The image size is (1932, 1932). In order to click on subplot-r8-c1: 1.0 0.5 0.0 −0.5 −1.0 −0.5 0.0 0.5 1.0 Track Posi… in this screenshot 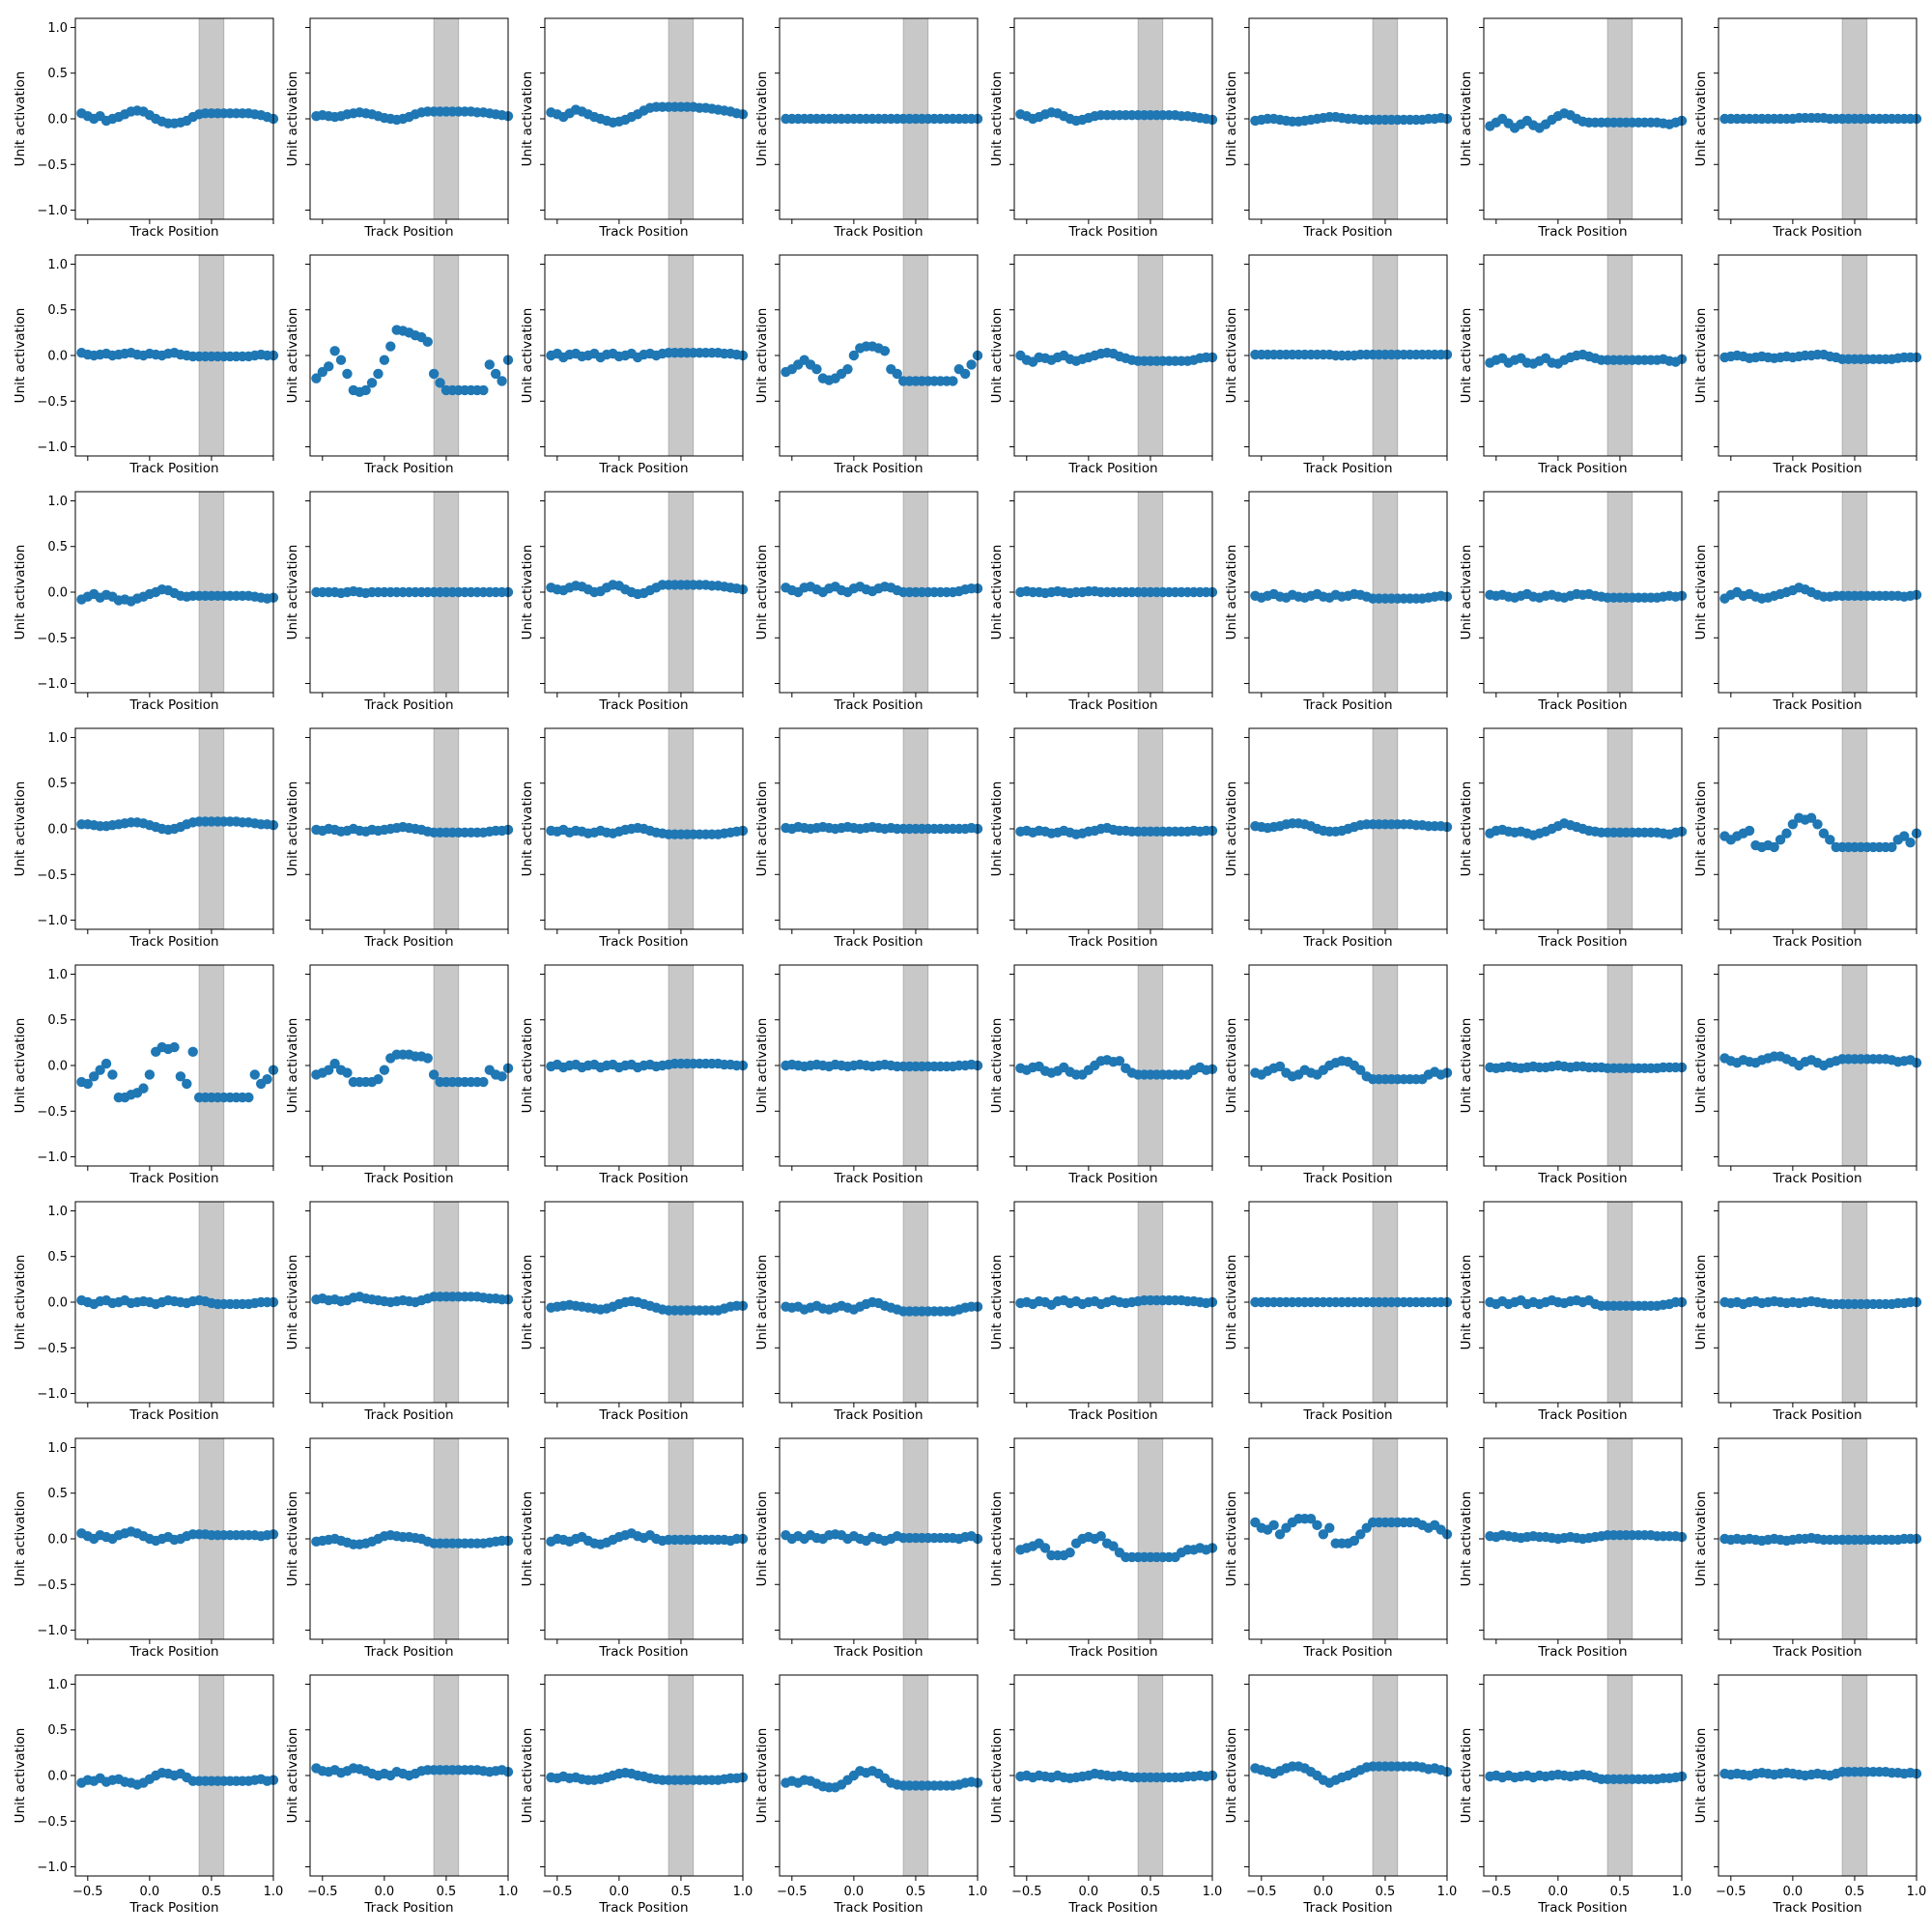, I will do `click(148, 1795)`.